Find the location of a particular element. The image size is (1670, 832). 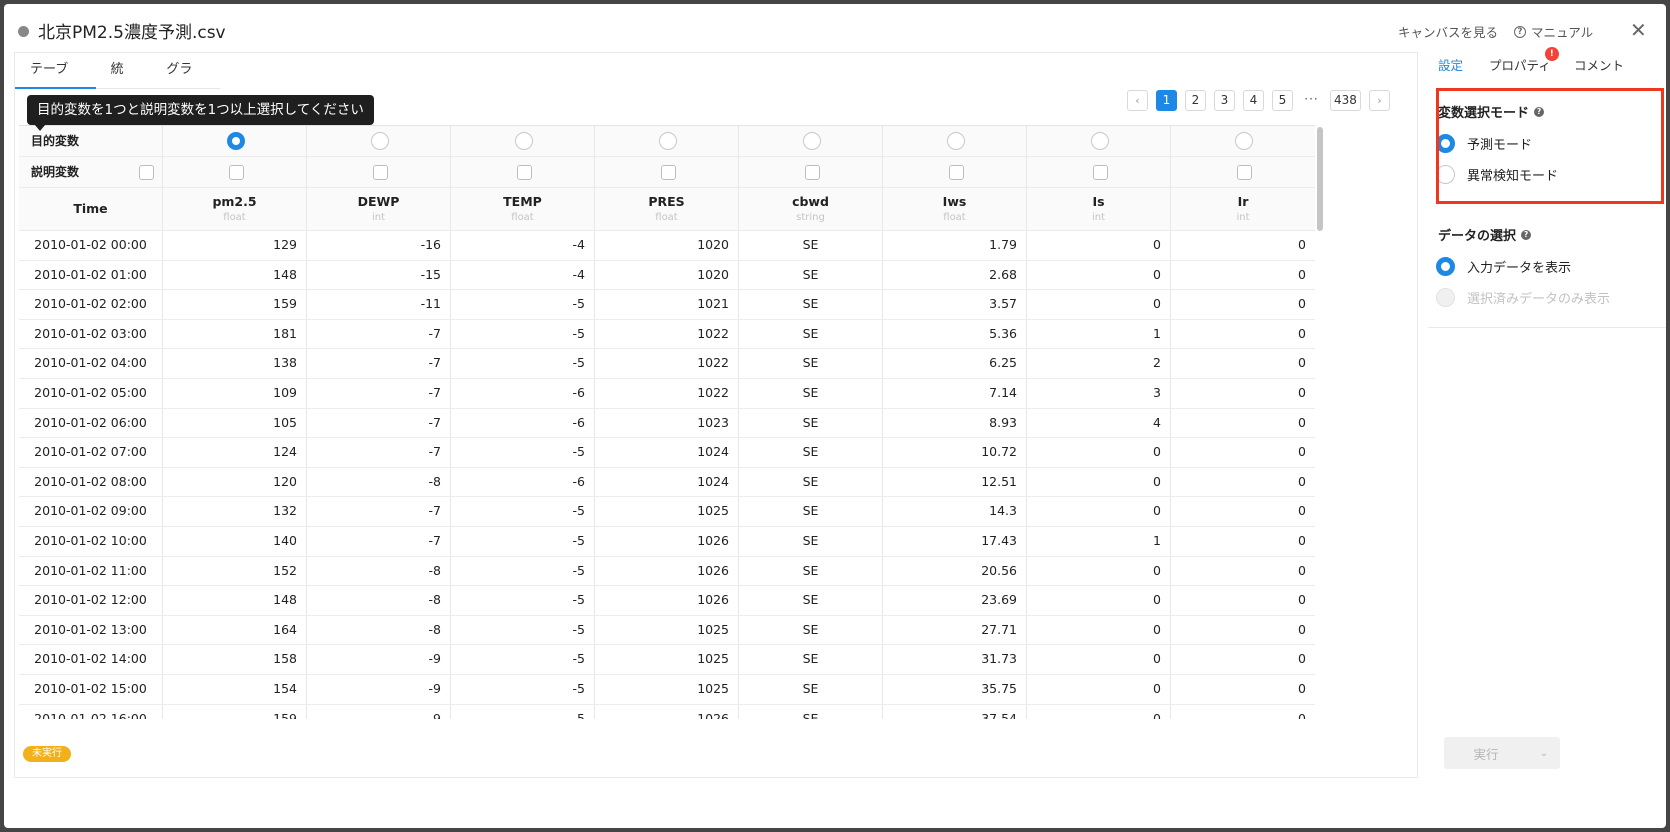

target-radio-temp is located at coordinates (524, 141).